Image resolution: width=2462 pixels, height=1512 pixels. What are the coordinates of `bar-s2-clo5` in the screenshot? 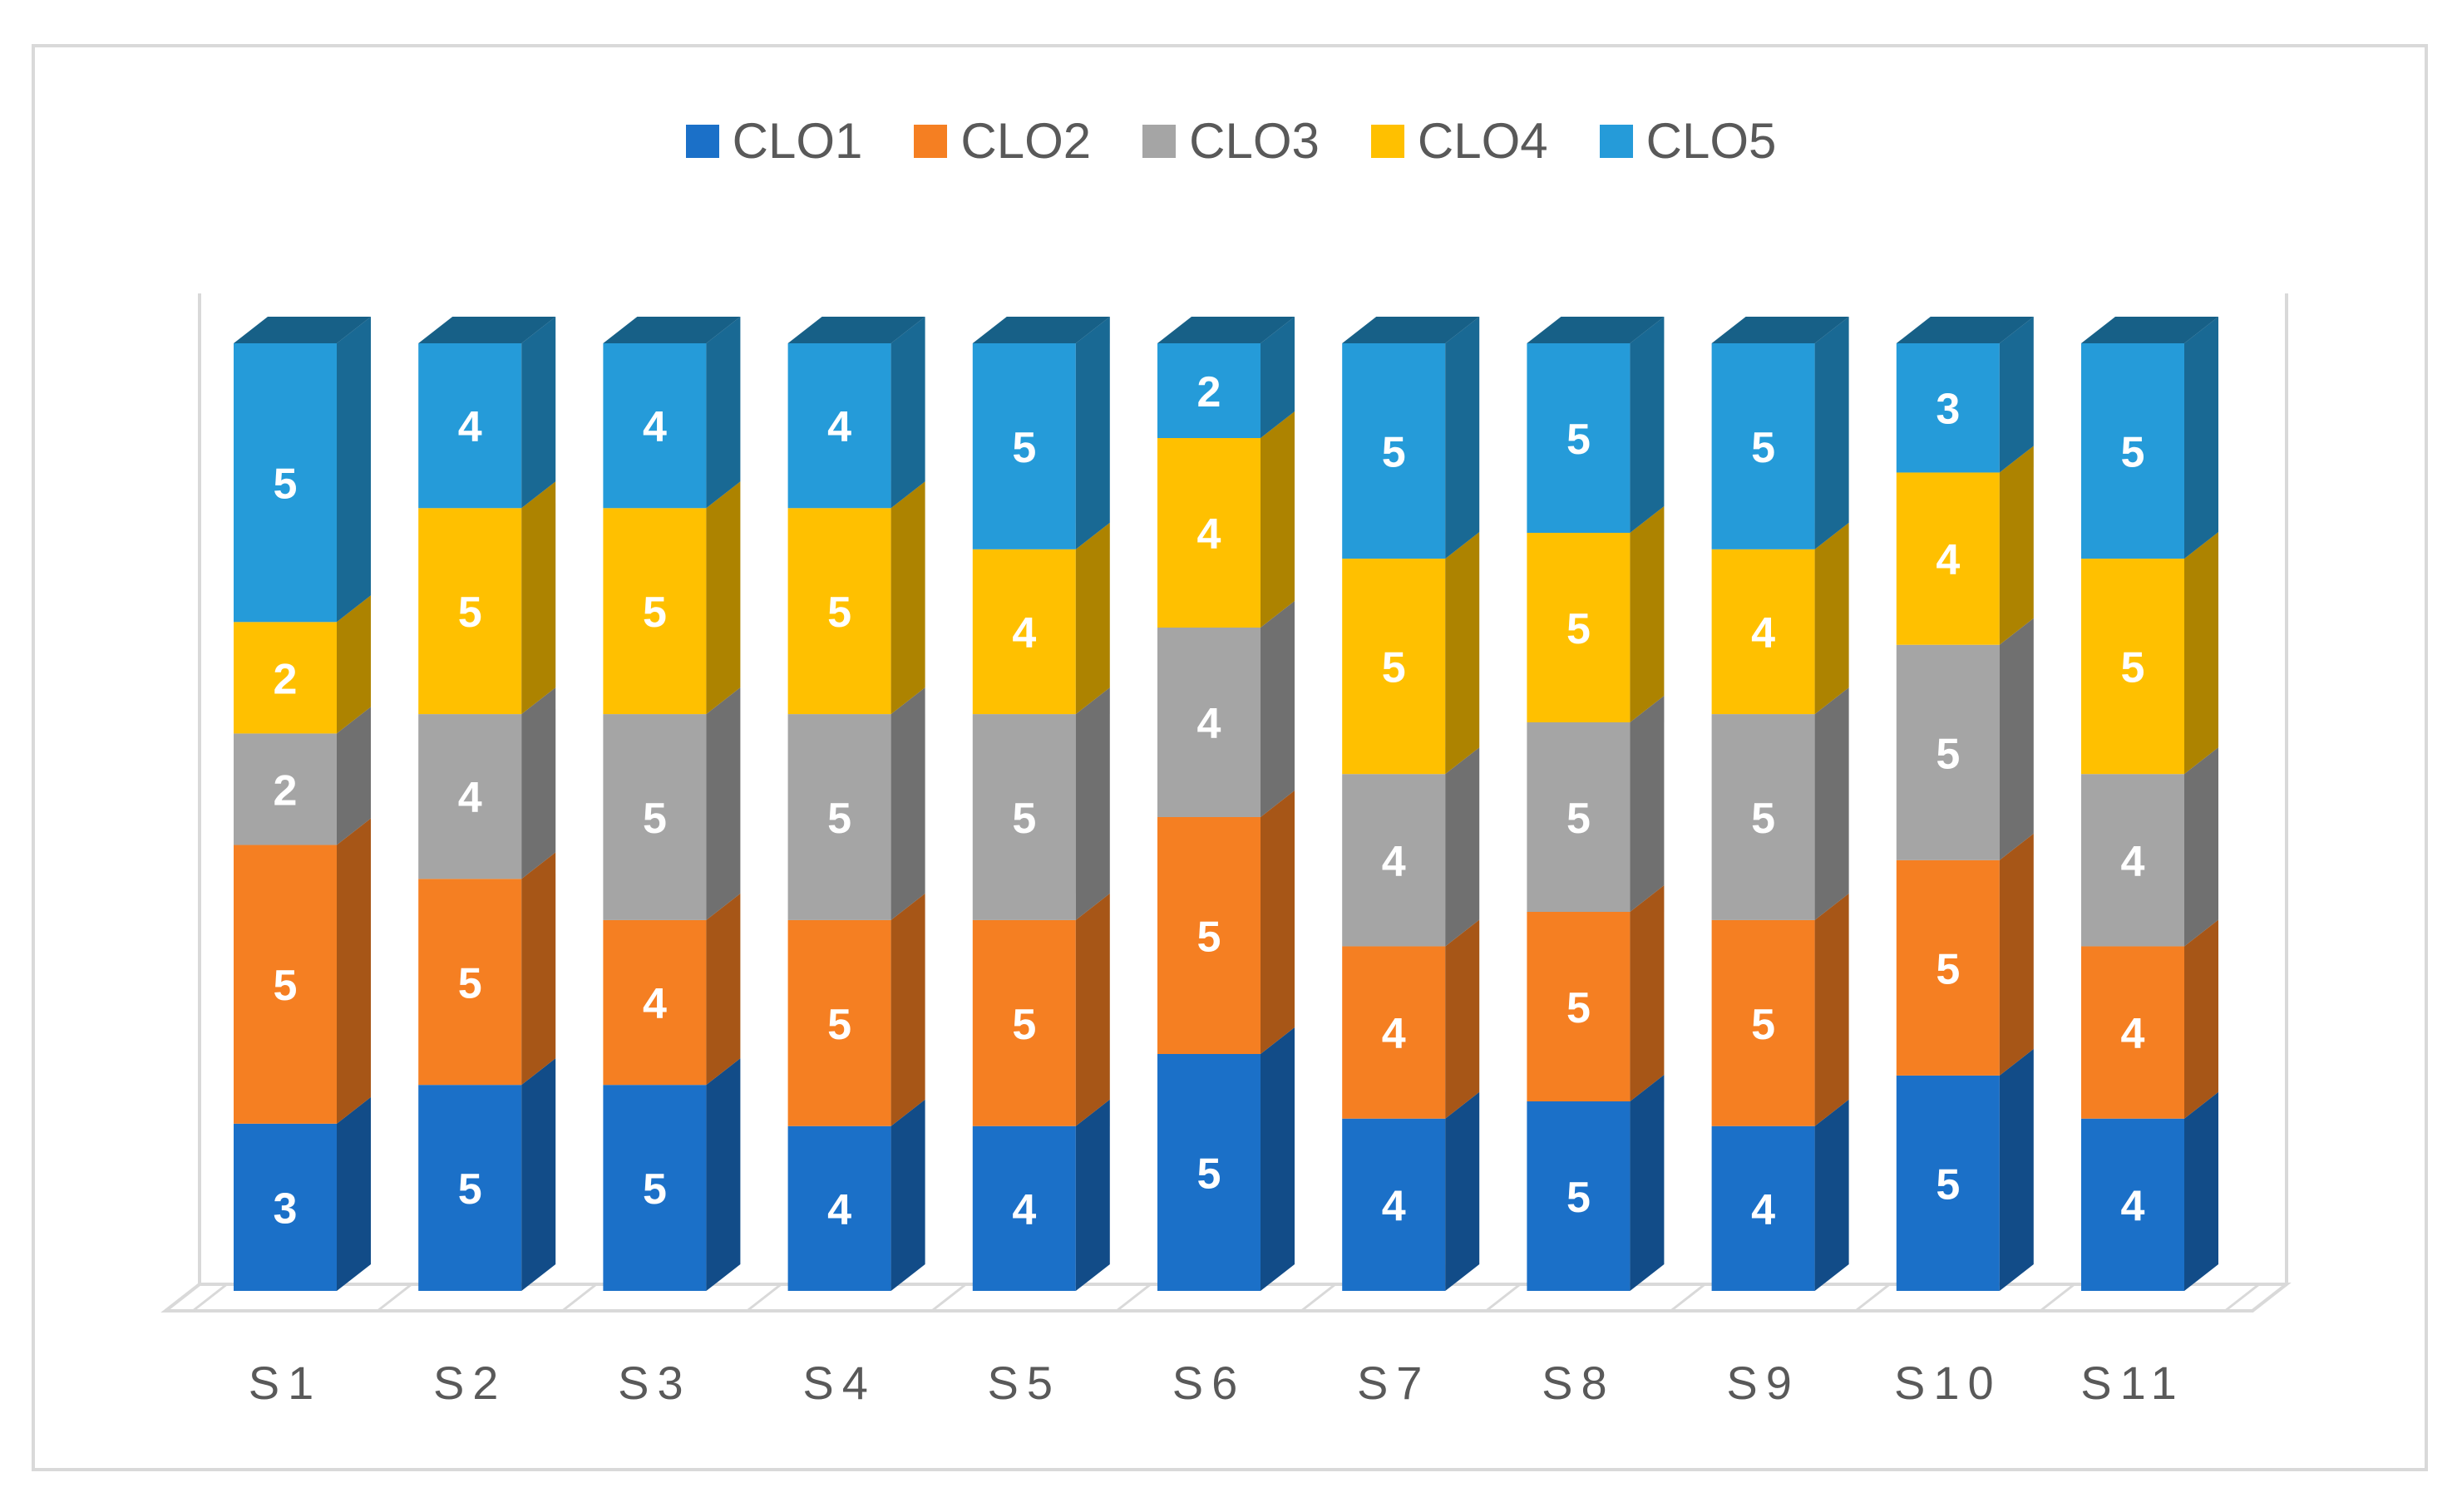 It's located at (470, 426).